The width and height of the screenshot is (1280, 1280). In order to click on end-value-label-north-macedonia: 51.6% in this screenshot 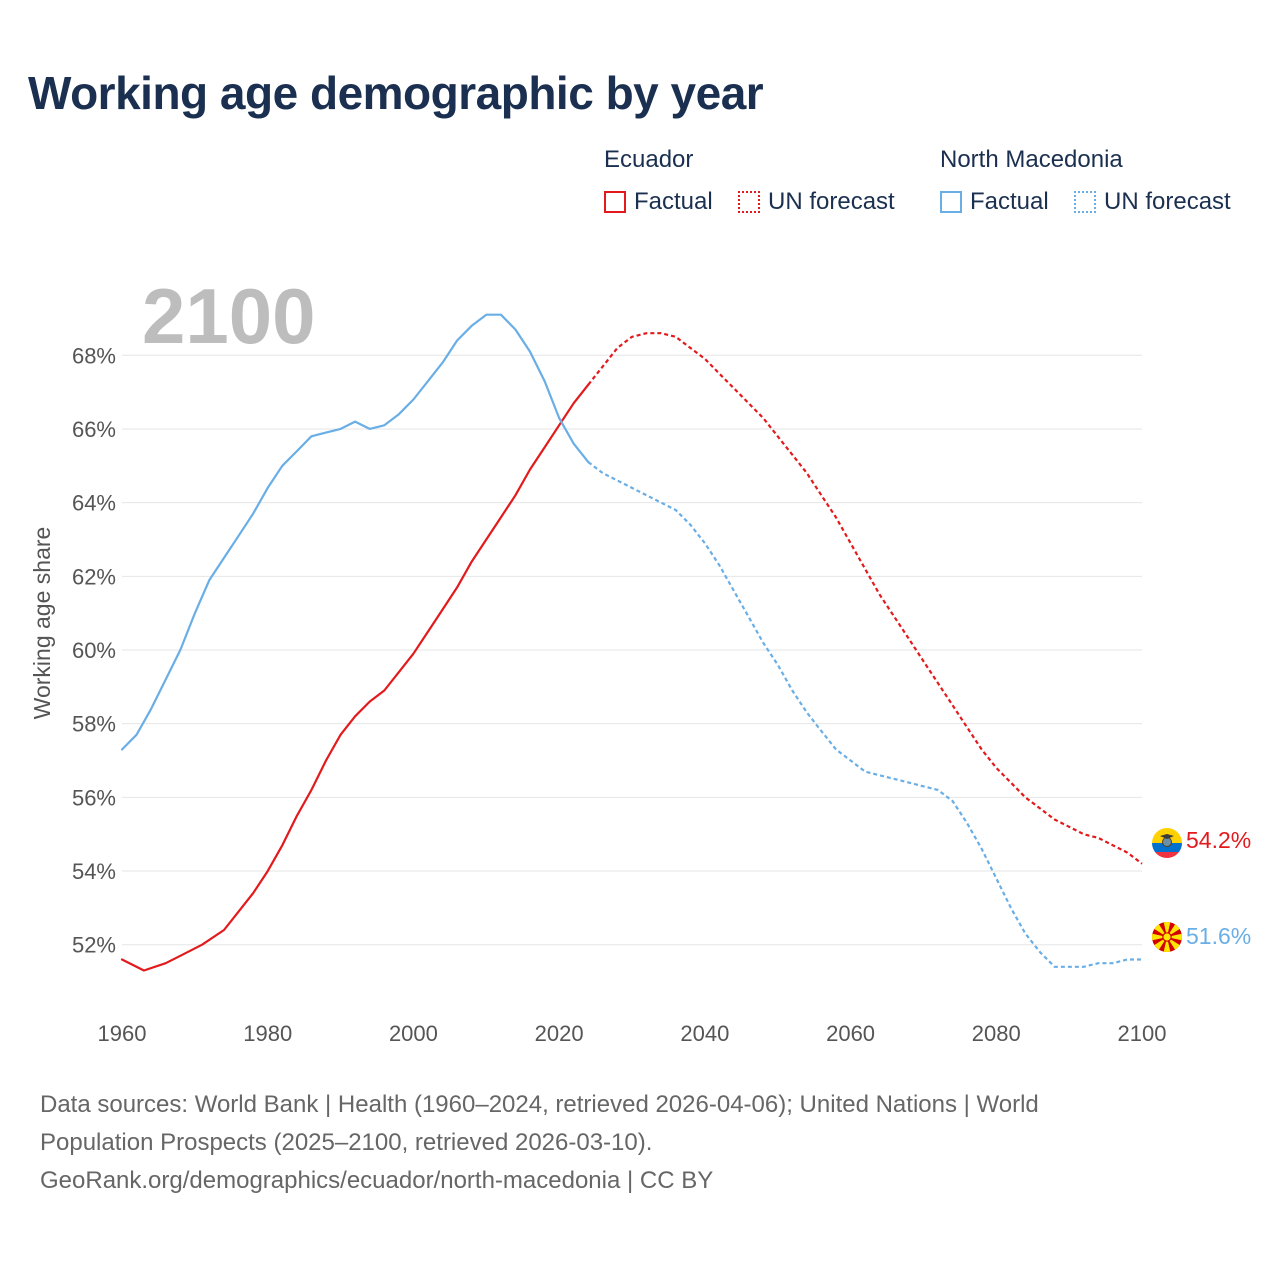, I will do `click(1218, 936)`.